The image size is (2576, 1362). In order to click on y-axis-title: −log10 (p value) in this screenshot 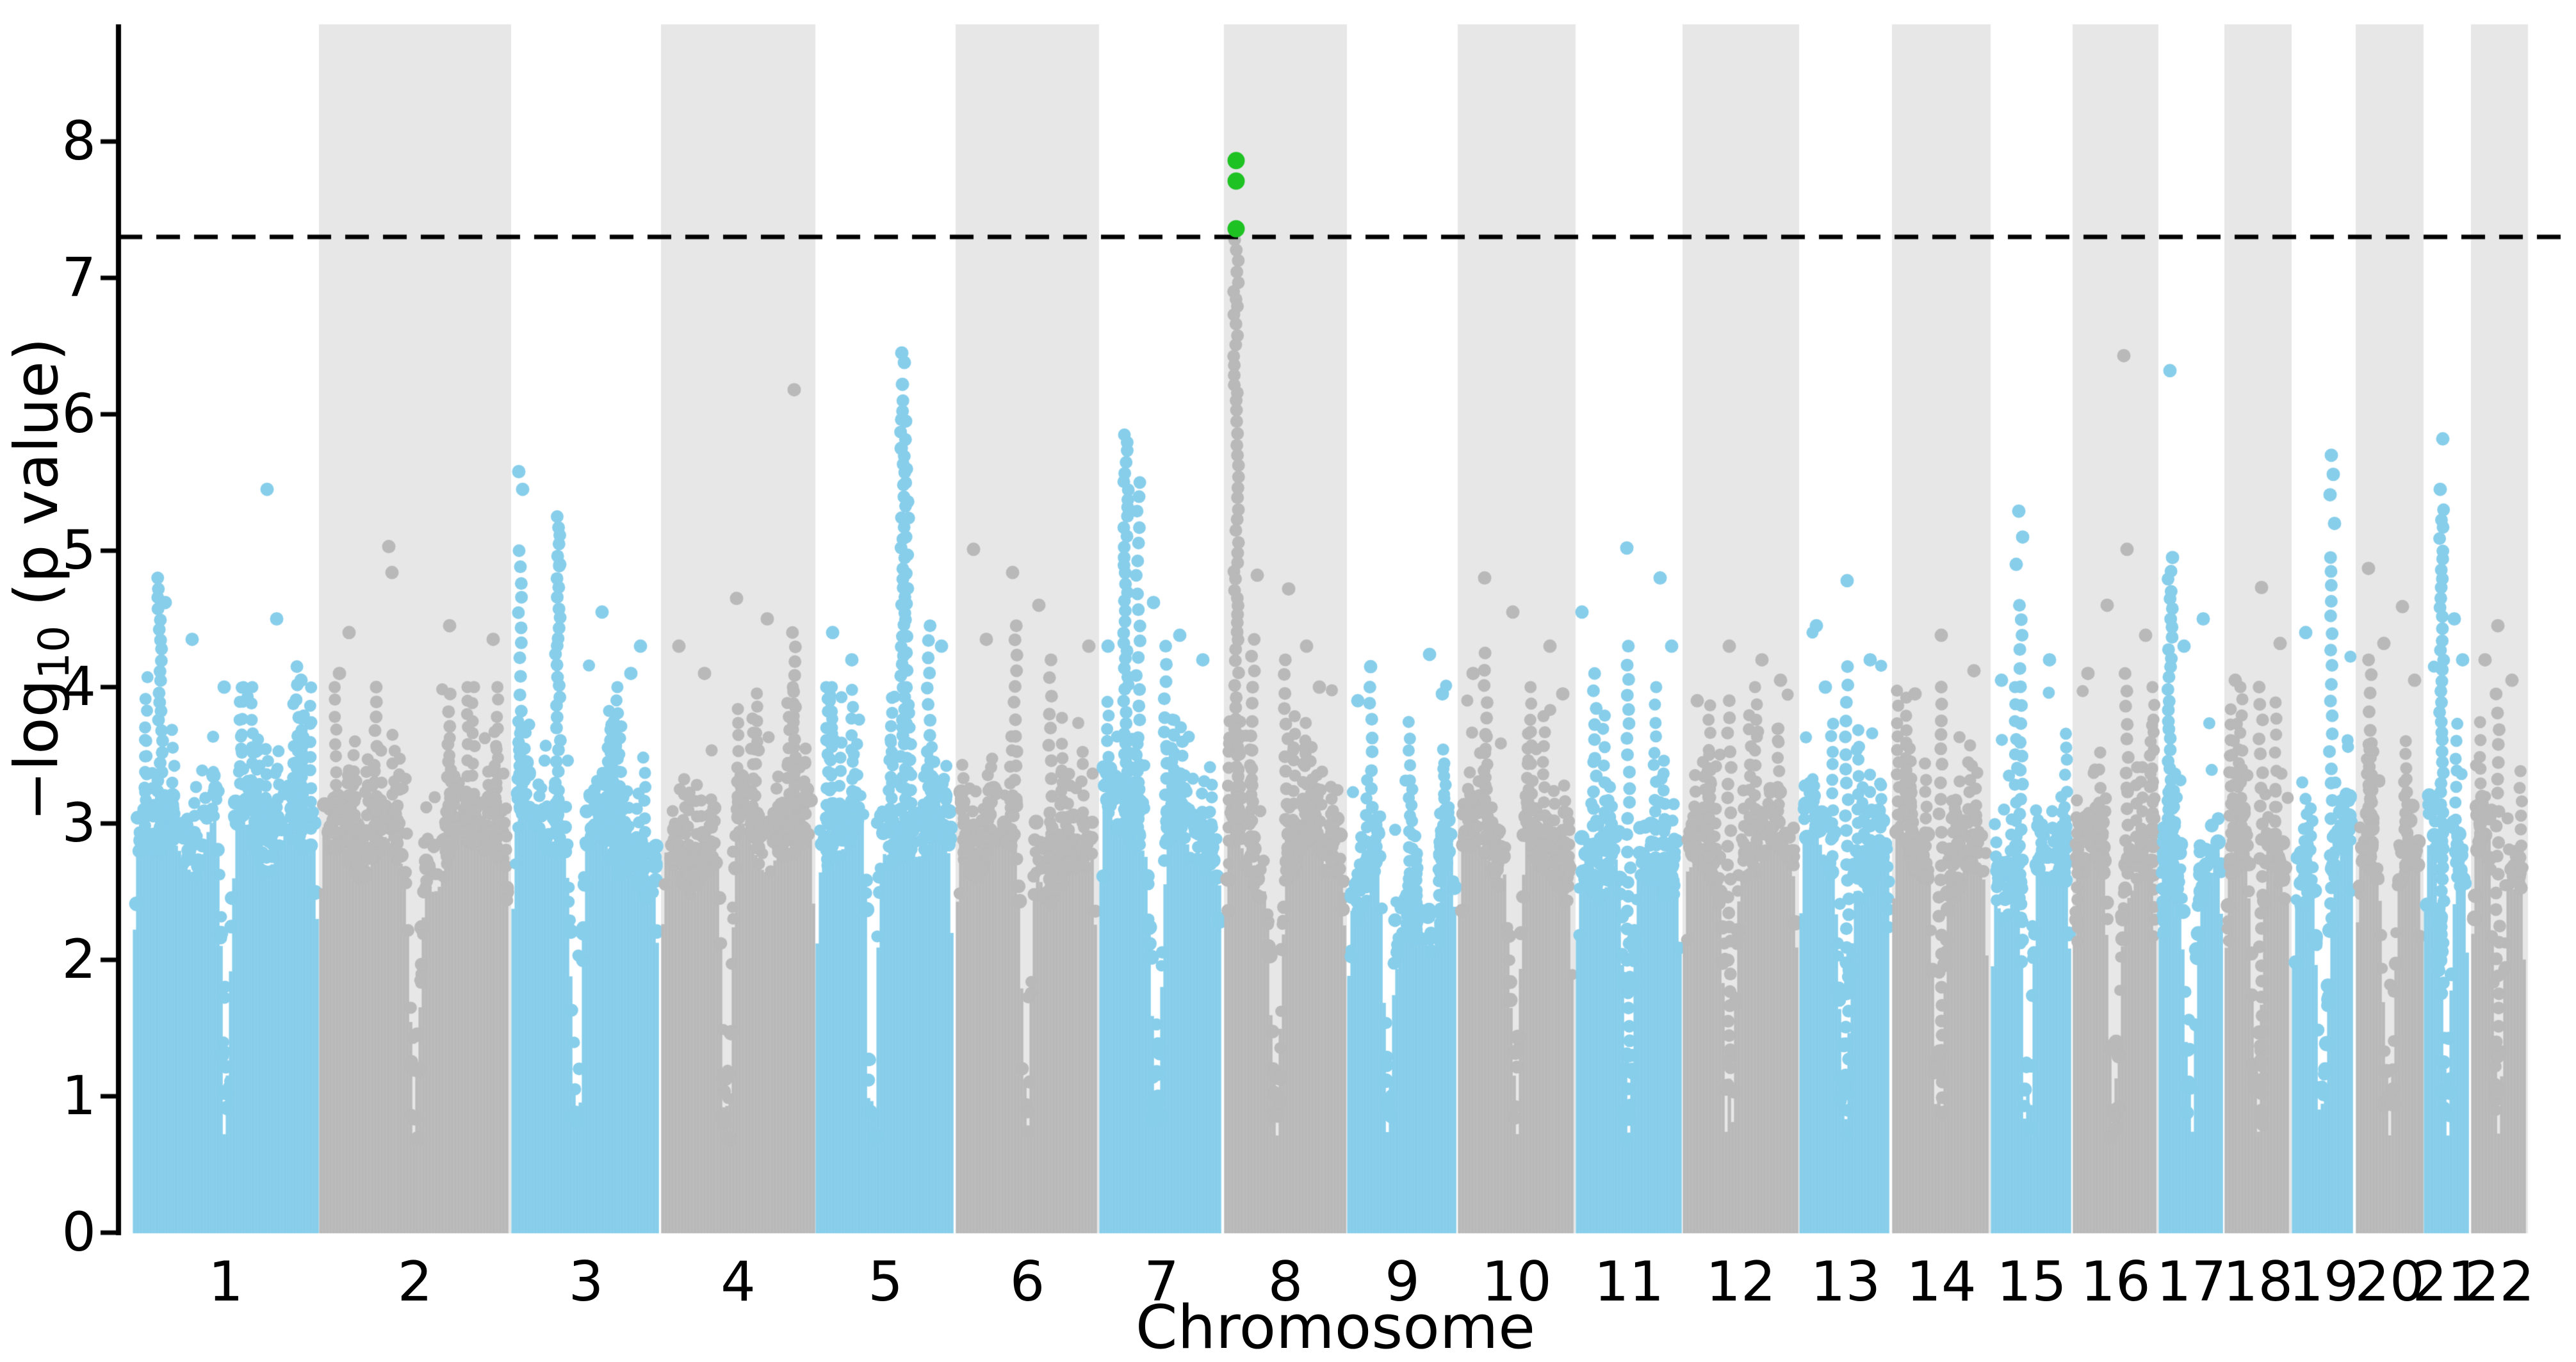, I will do `click(39, 579)`.